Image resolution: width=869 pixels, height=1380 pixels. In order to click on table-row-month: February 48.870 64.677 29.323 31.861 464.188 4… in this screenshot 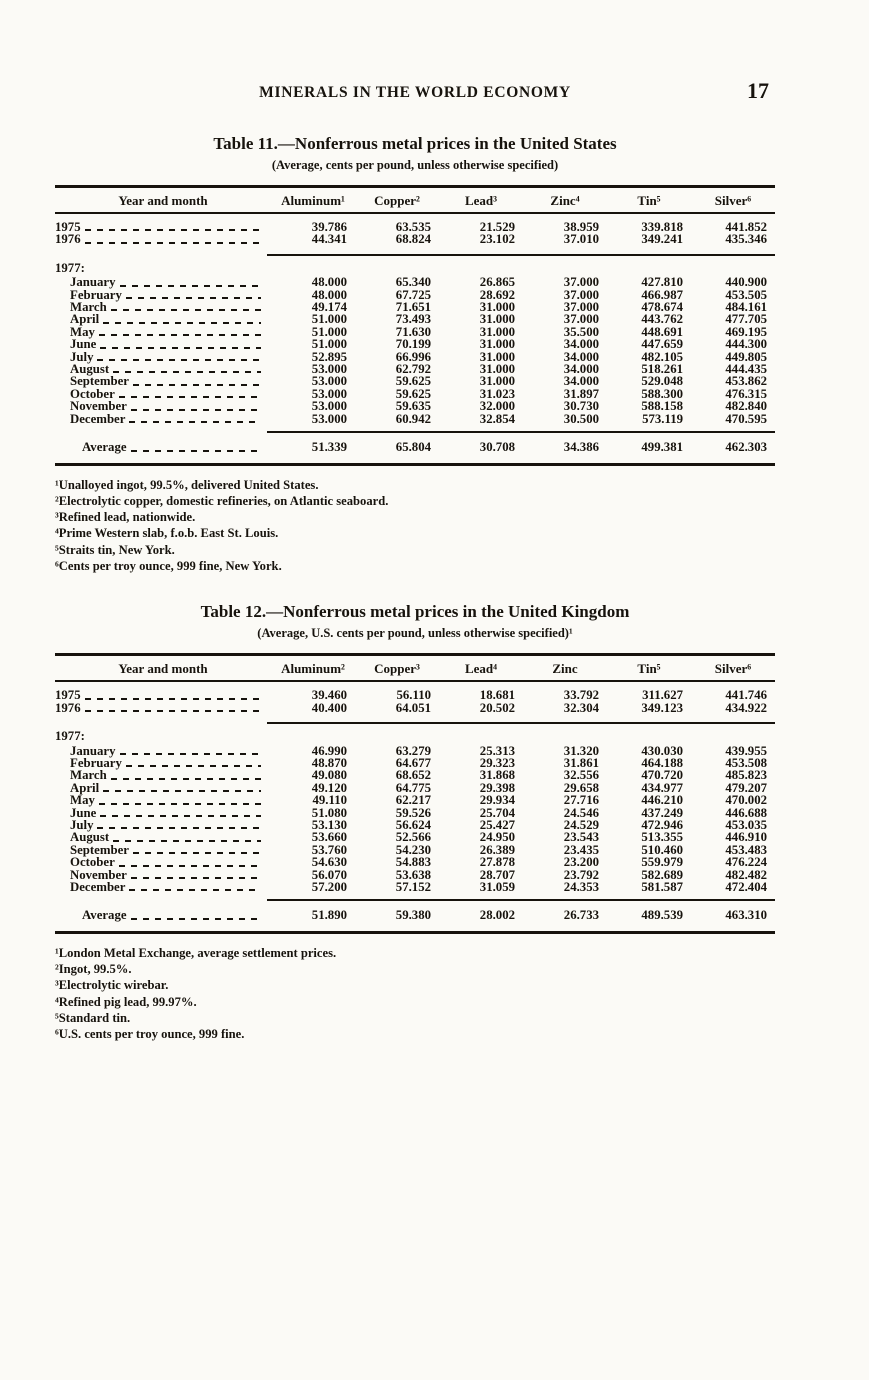, I will do `click(415, 762)`.